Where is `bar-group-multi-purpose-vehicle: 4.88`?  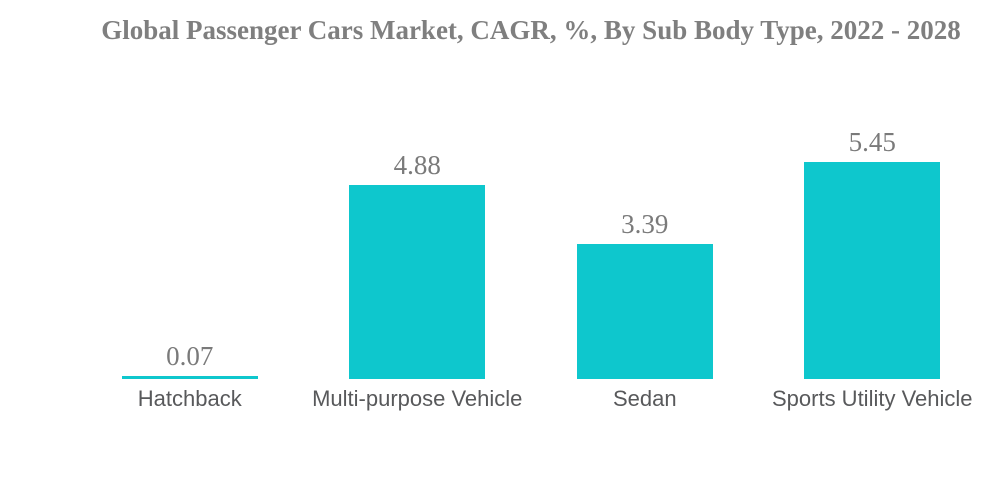 bar-group-multi-purpose-vehicle: 4.88 is located at coordinates (418, 264).